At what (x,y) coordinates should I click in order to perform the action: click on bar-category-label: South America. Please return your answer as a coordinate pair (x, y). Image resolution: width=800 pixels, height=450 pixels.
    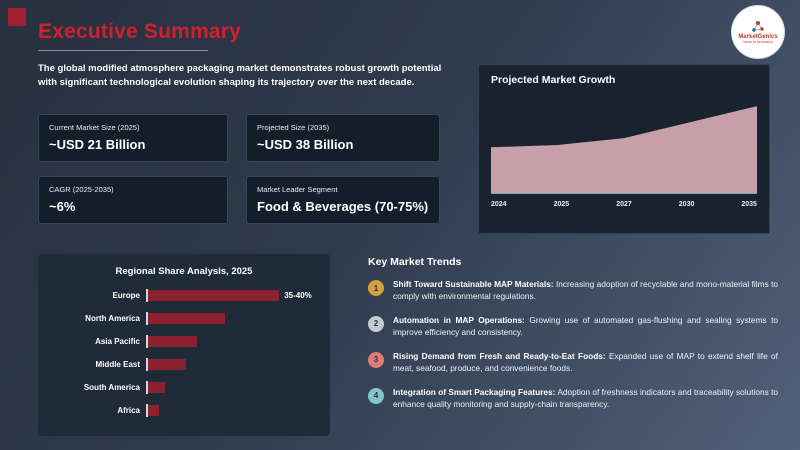
    Looking at the image, I should click on (111, 387).